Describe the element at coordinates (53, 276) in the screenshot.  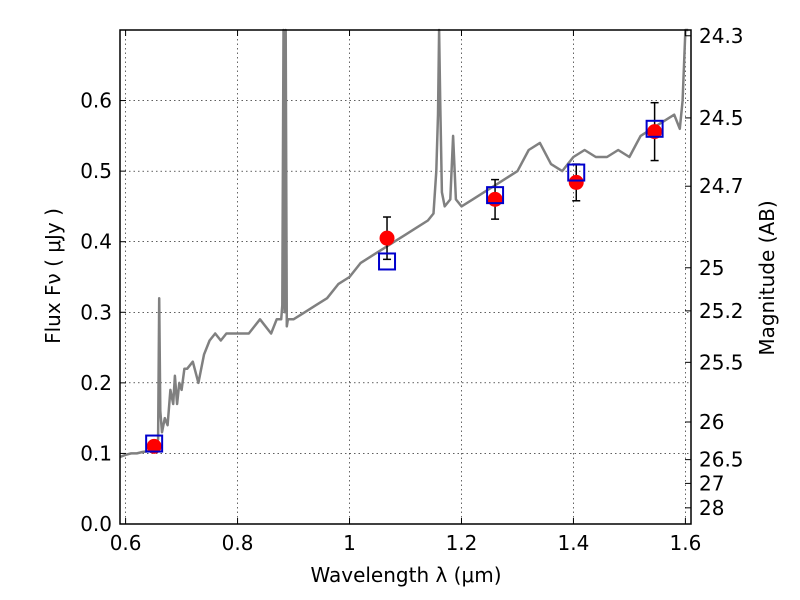
I see `y-axis-label: Flux Fν ( μJy )` at that location.